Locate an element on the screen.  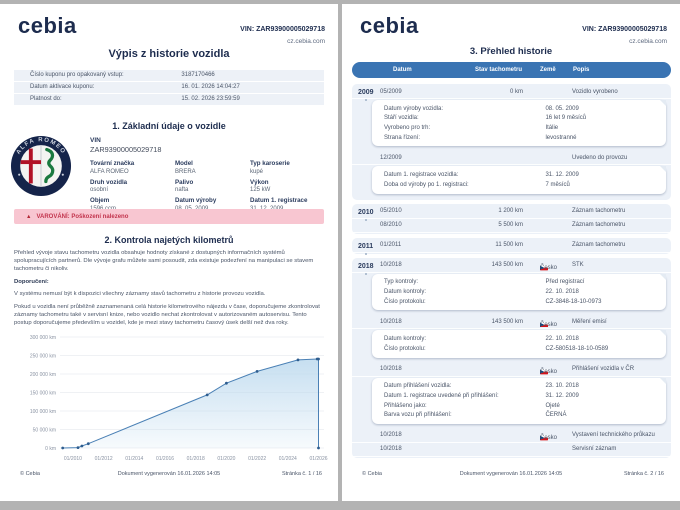
odometer-value: 11 500 km is located at coordinates (509, 245).